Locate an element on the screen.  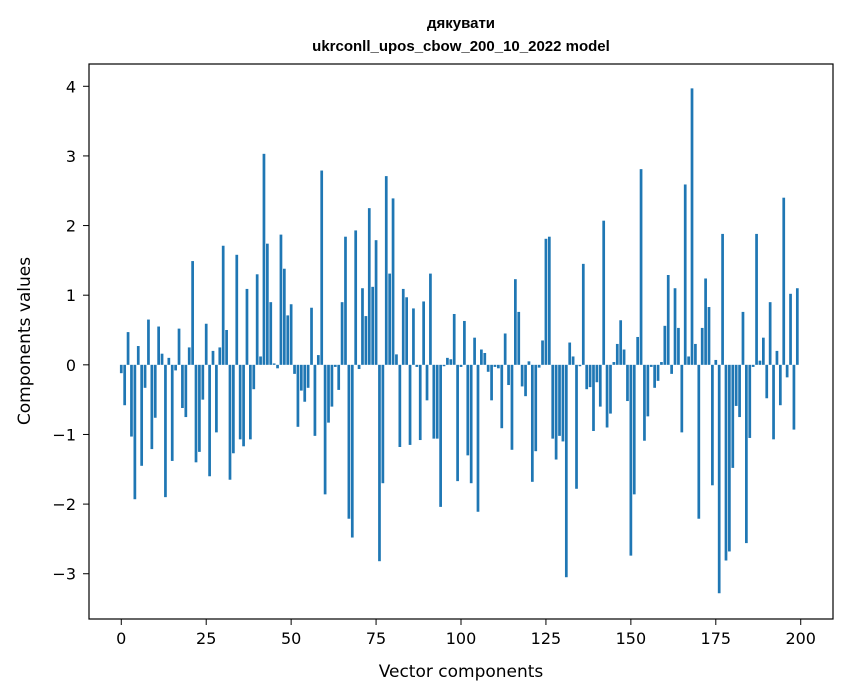
y-tick-label: 2 is located at coordinates (71, 226).